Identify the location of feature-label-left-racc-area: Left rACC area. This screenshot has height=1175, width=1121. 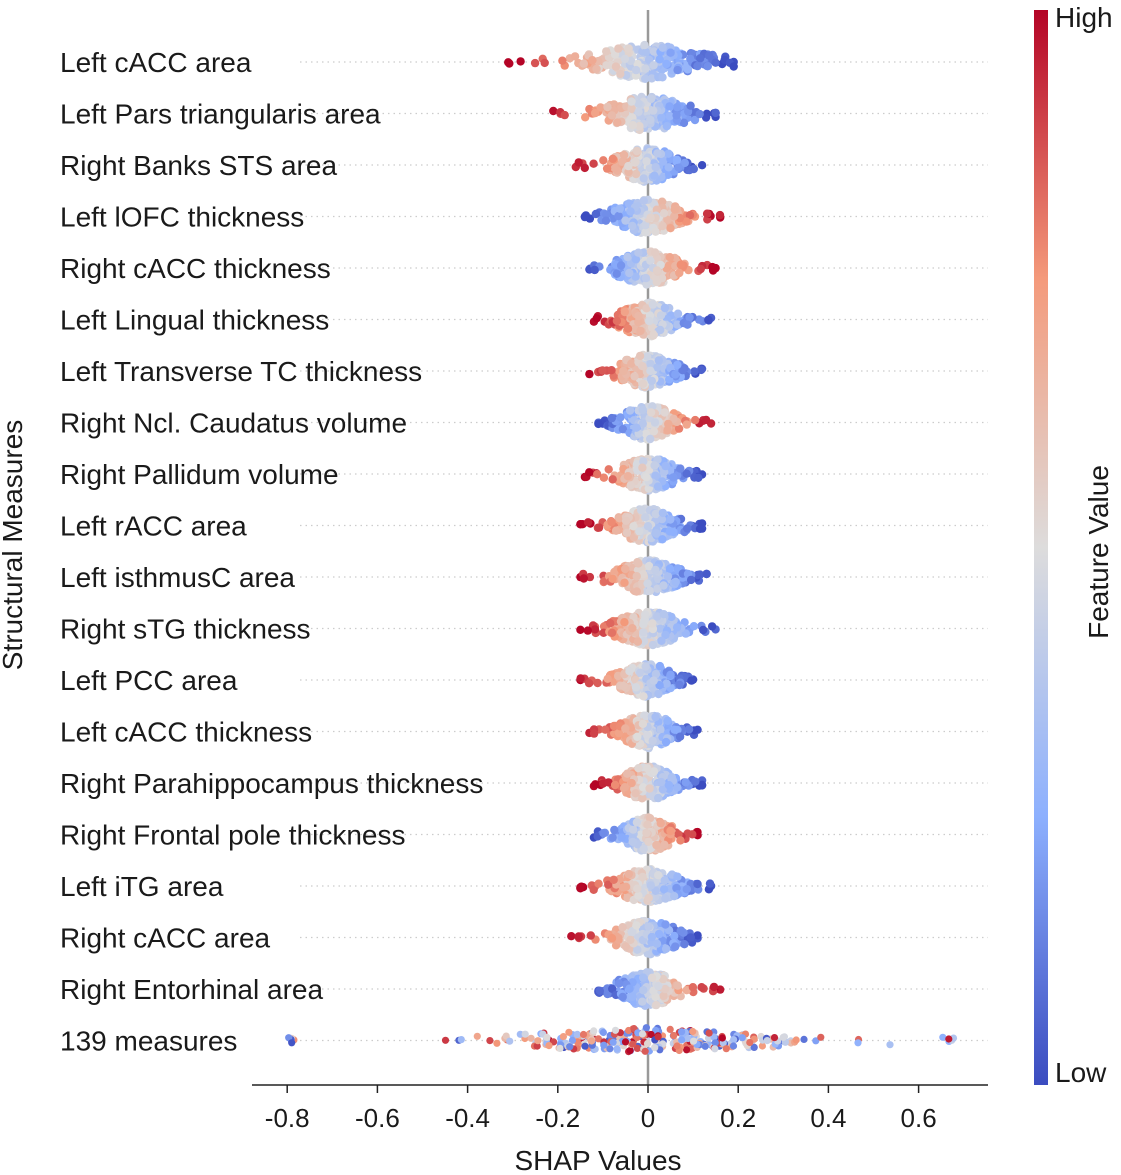
(153, 526).